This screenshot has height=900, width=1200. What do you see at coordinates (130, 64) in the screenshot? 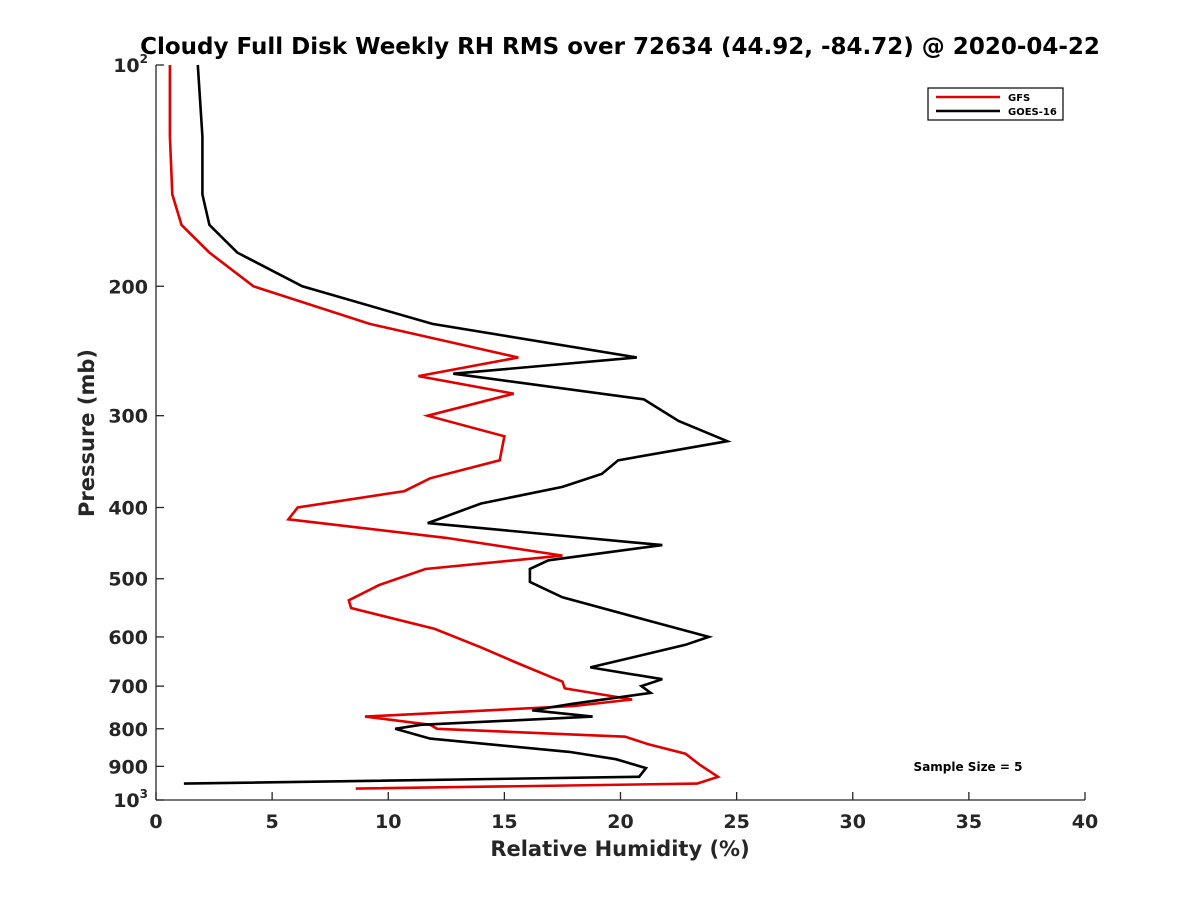
I see `y-tick-label: 10²` at bounding box center [130, 64].